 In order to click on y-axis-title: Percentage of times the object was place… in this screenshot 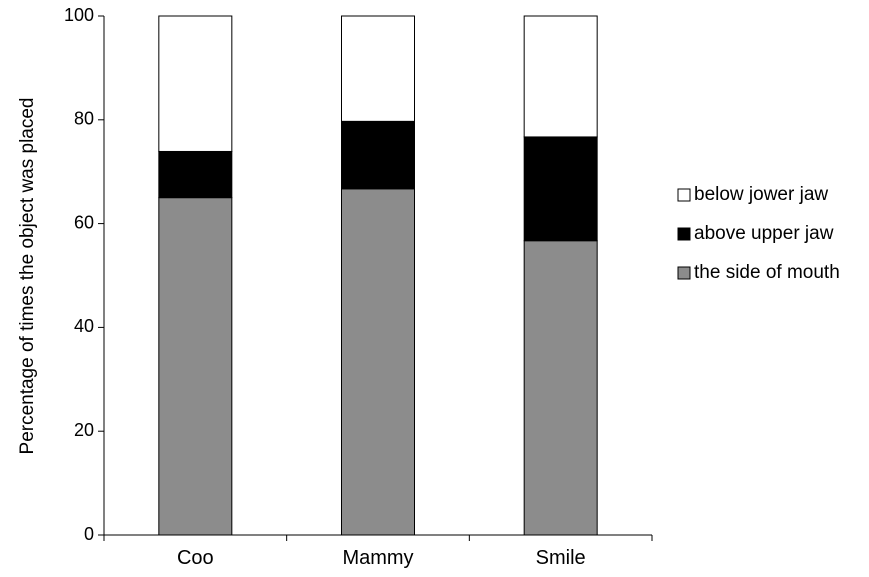, I will do `click(27, 276)`.